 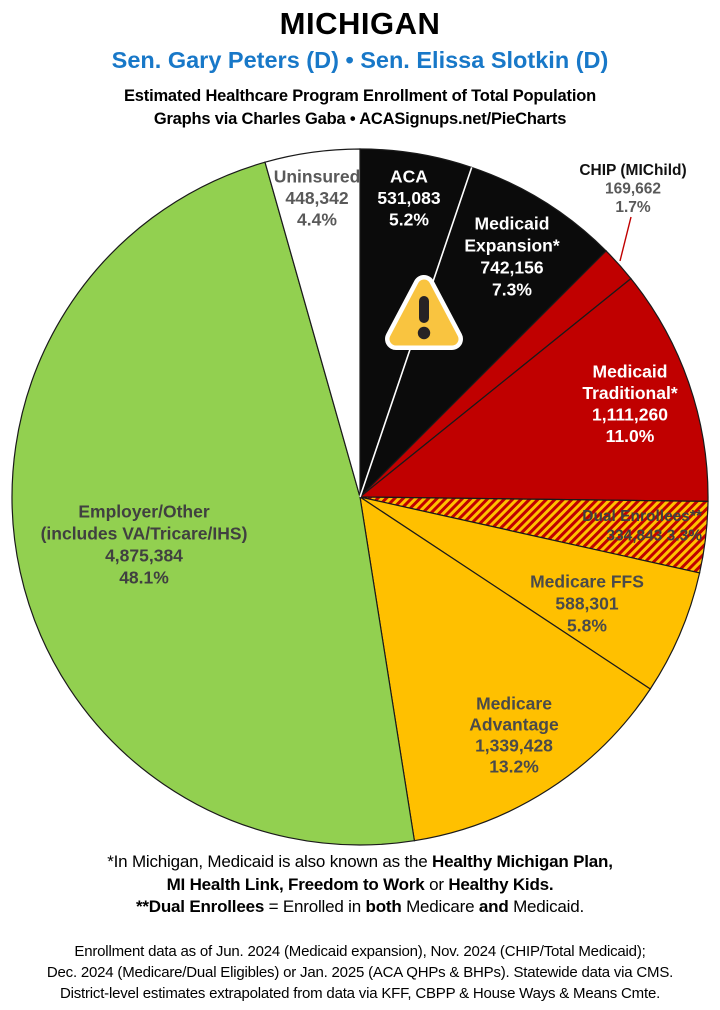 I want to click on page-title: MICHIGAN, so click(x=360, y=23).